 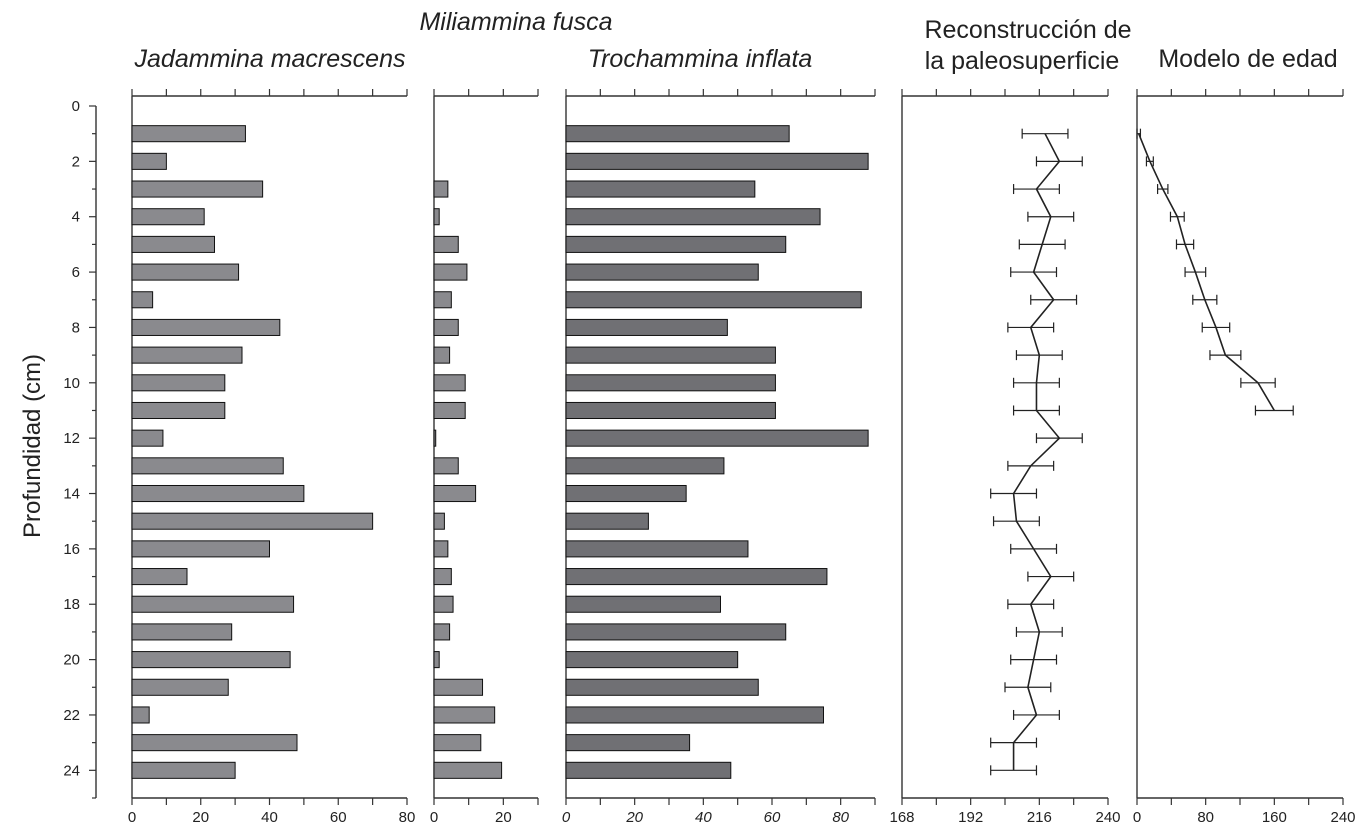 What do you see at coordinates (71, 549) in the screenshot?
I see `depth-tick-label: 16` at bounding box center [71, 549].